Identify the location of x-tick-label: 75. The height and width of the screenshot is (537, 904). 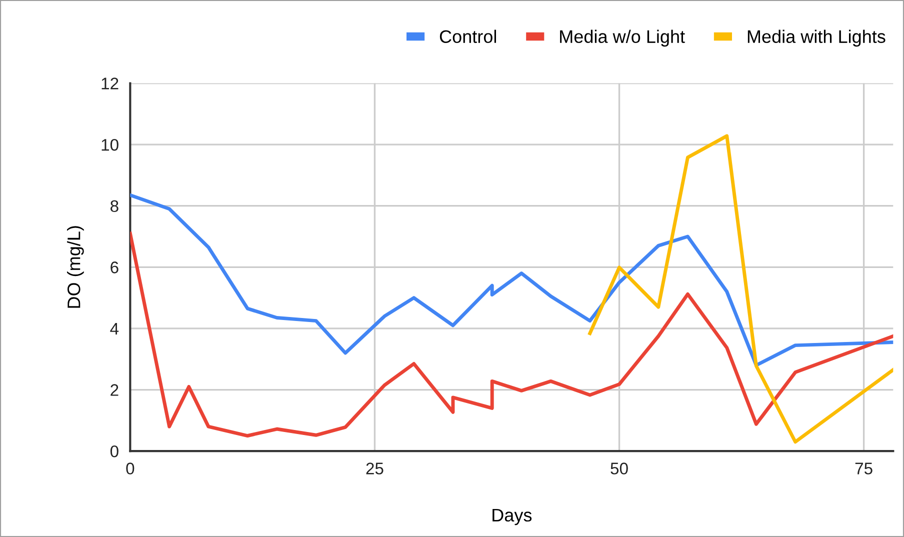
(863, 468).